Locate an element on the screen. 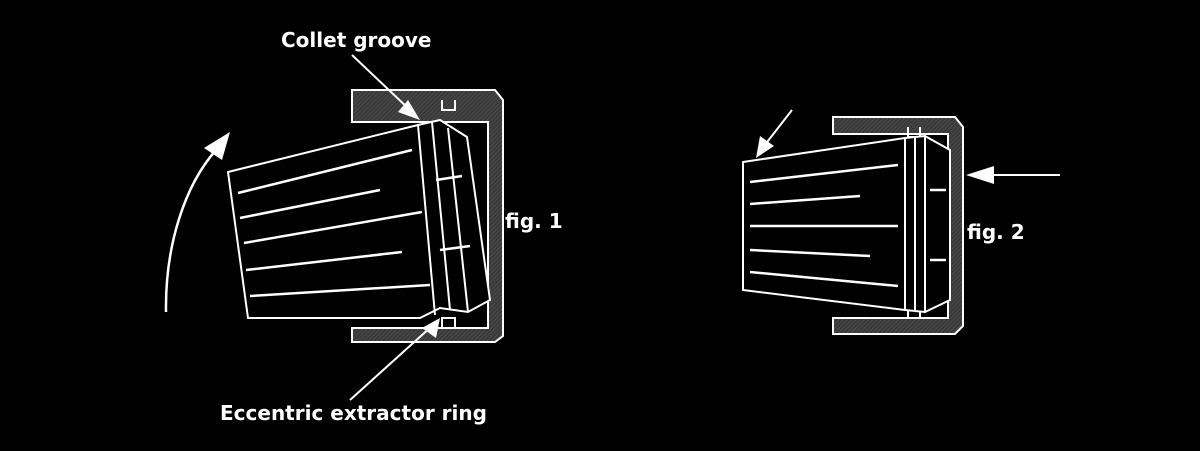  fig2-assembly is located at coordinates (901, 222).